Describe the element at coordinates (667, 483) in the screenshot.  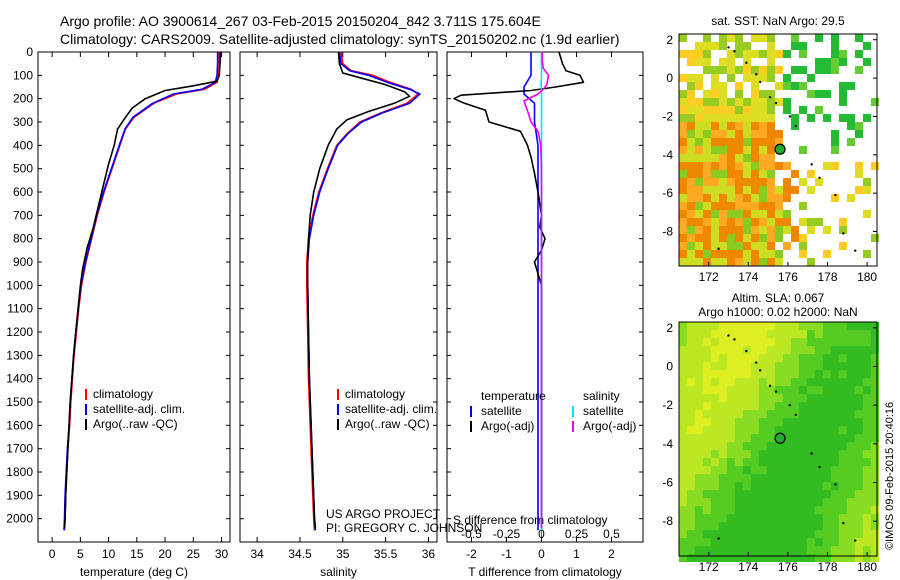
I see `y-tick-label: -6` at that location.